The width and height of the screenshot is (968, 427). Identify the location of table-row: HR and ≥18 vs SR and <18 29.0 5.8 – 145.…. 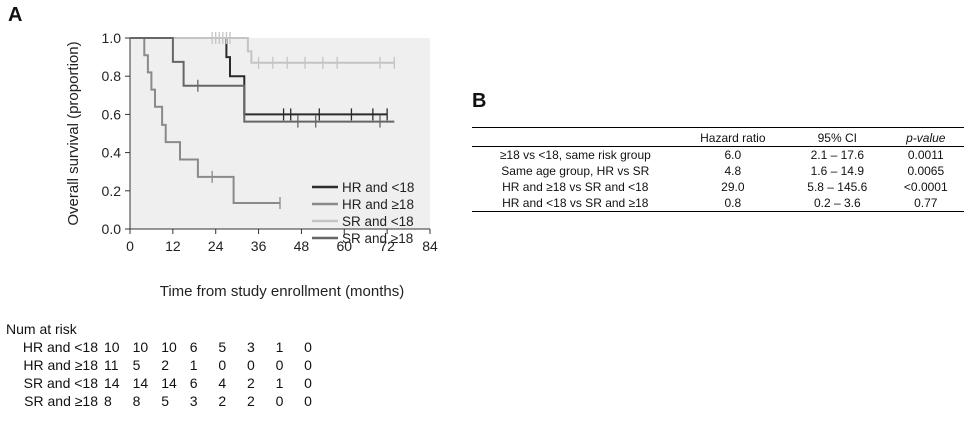
(718, 187).